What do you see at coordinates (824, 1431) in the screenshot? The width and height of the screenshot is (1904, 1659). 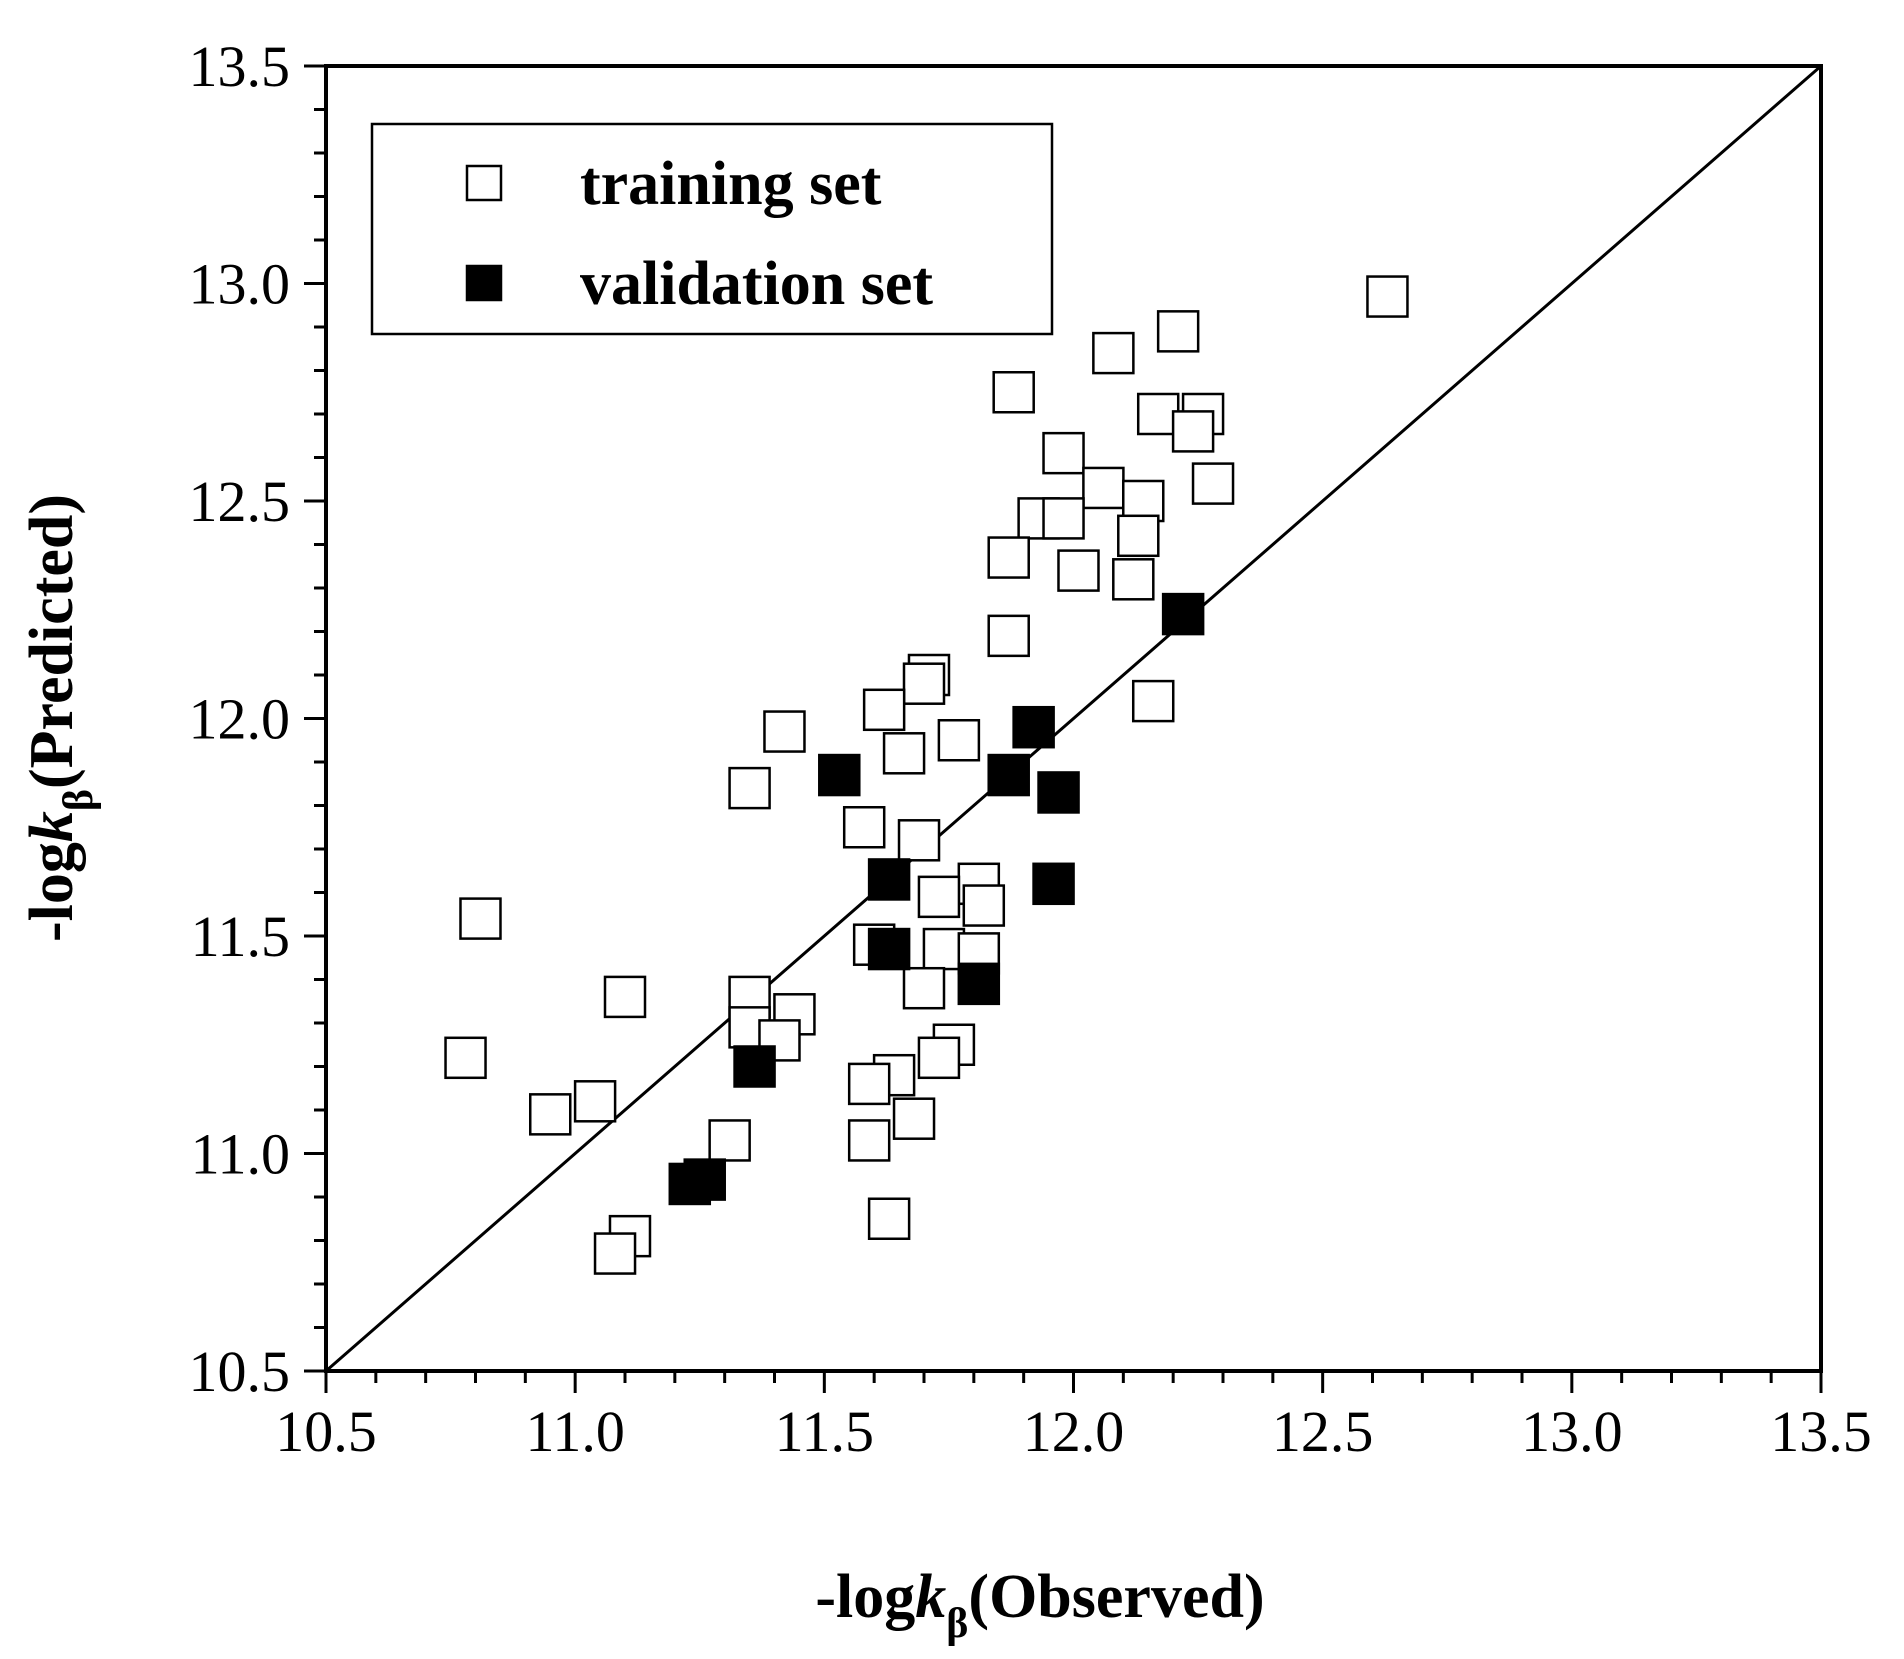 I see `x-tick-label: 11.5` at bounding box center [824, 1431].